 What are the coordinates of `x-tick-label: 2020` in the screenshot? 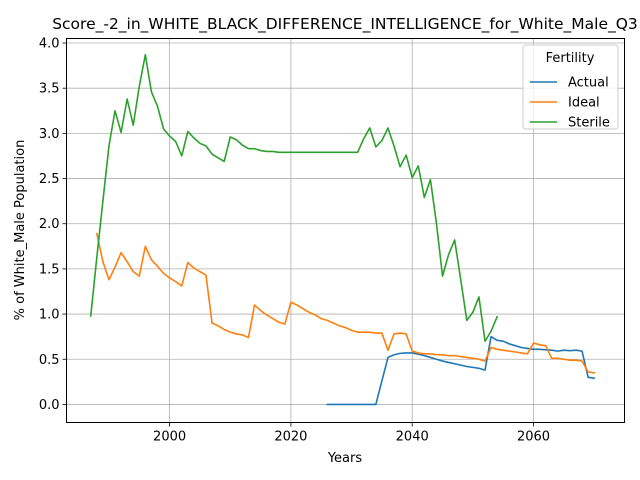 It's located at (290, 437).